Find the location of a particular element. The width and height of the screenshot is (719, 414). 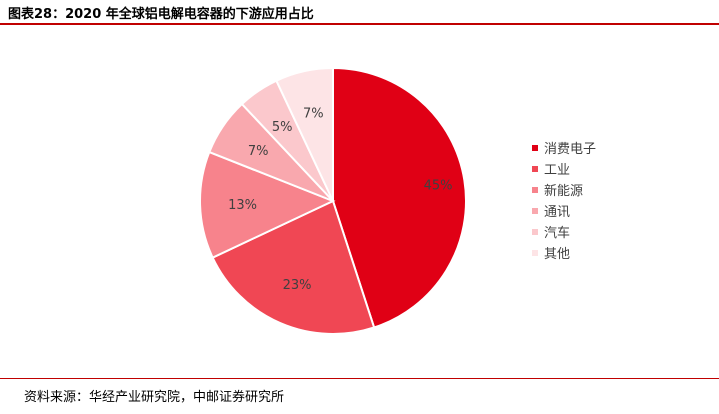

pie-data-labels: 45%23%13%7%5%7% is located at coordinates (340, 200).